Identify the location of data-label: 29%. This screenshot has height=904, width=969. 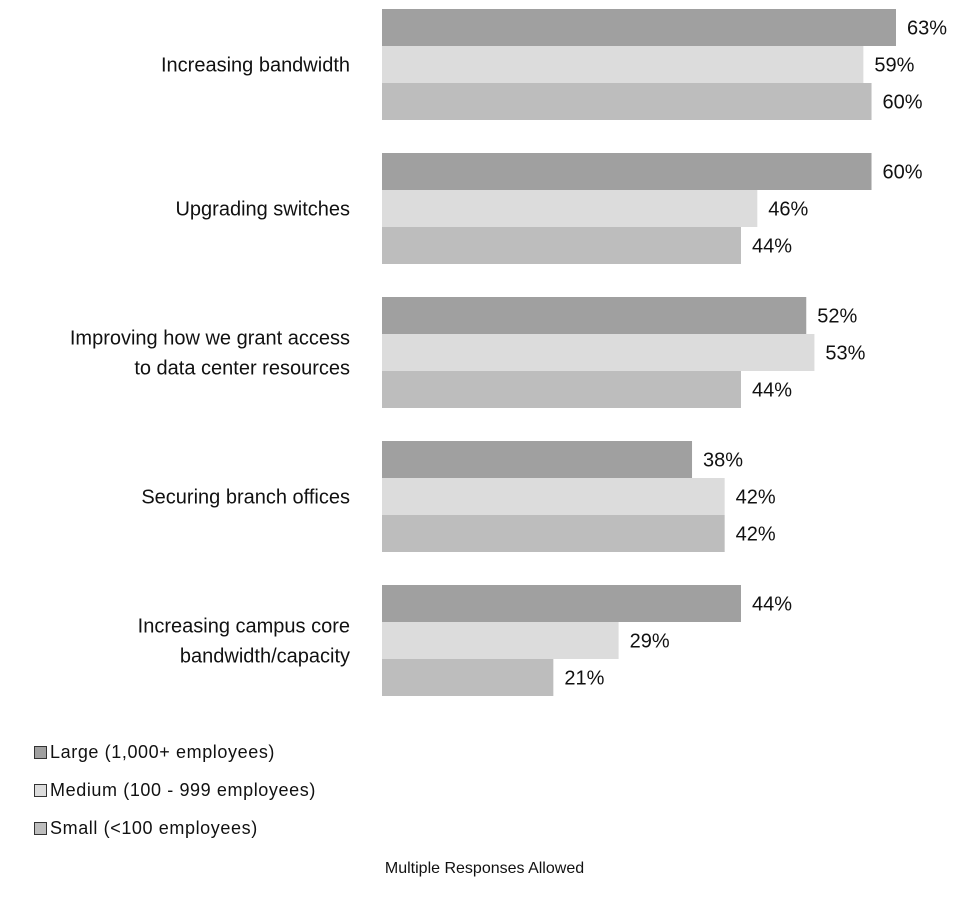
(650, 642).